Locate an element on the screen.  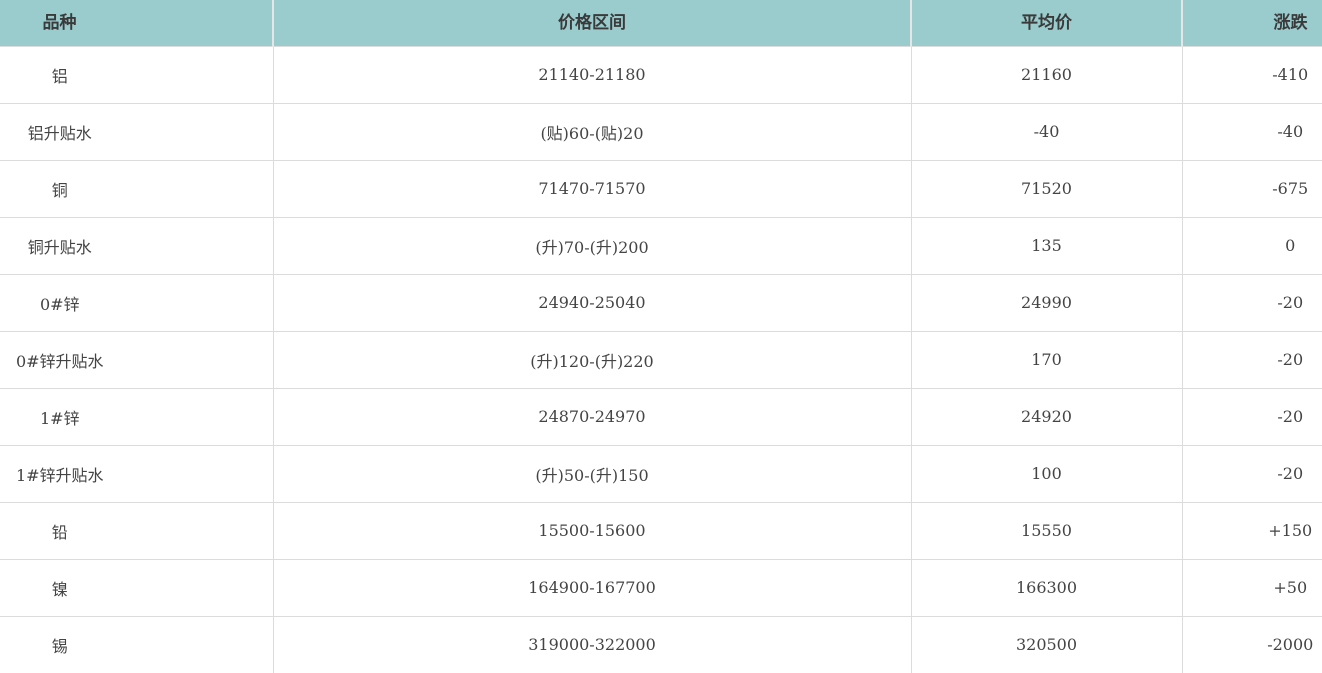
average-price-cell: -40 is located at coordinates (1047, 131).